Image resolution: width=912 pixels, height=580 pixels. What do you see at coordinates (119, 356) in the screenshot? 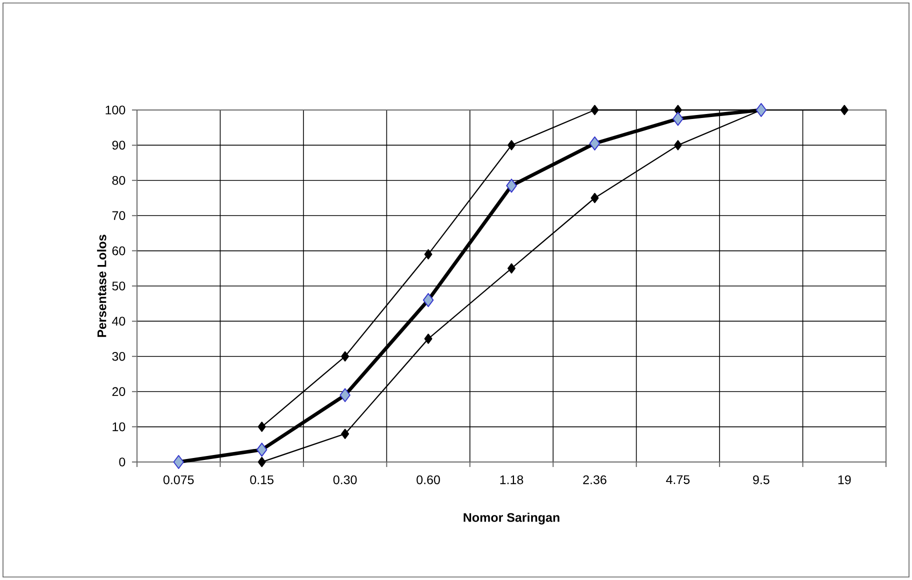
I see `y-tick-label: 30` at bounding box center [119, 356].